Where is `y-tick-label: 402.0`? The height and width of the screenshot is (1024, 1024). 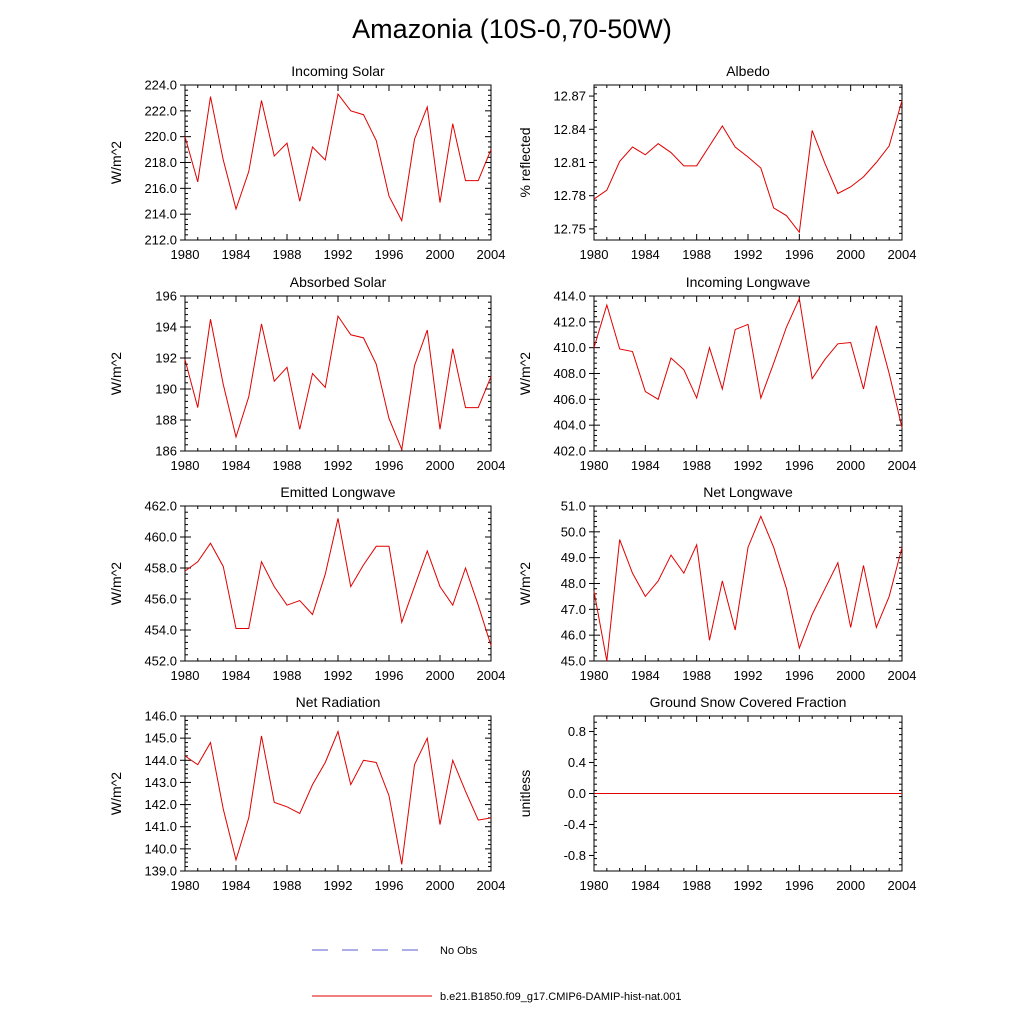 y-tick-label: 402.0 is located at coordinates (569, 451).